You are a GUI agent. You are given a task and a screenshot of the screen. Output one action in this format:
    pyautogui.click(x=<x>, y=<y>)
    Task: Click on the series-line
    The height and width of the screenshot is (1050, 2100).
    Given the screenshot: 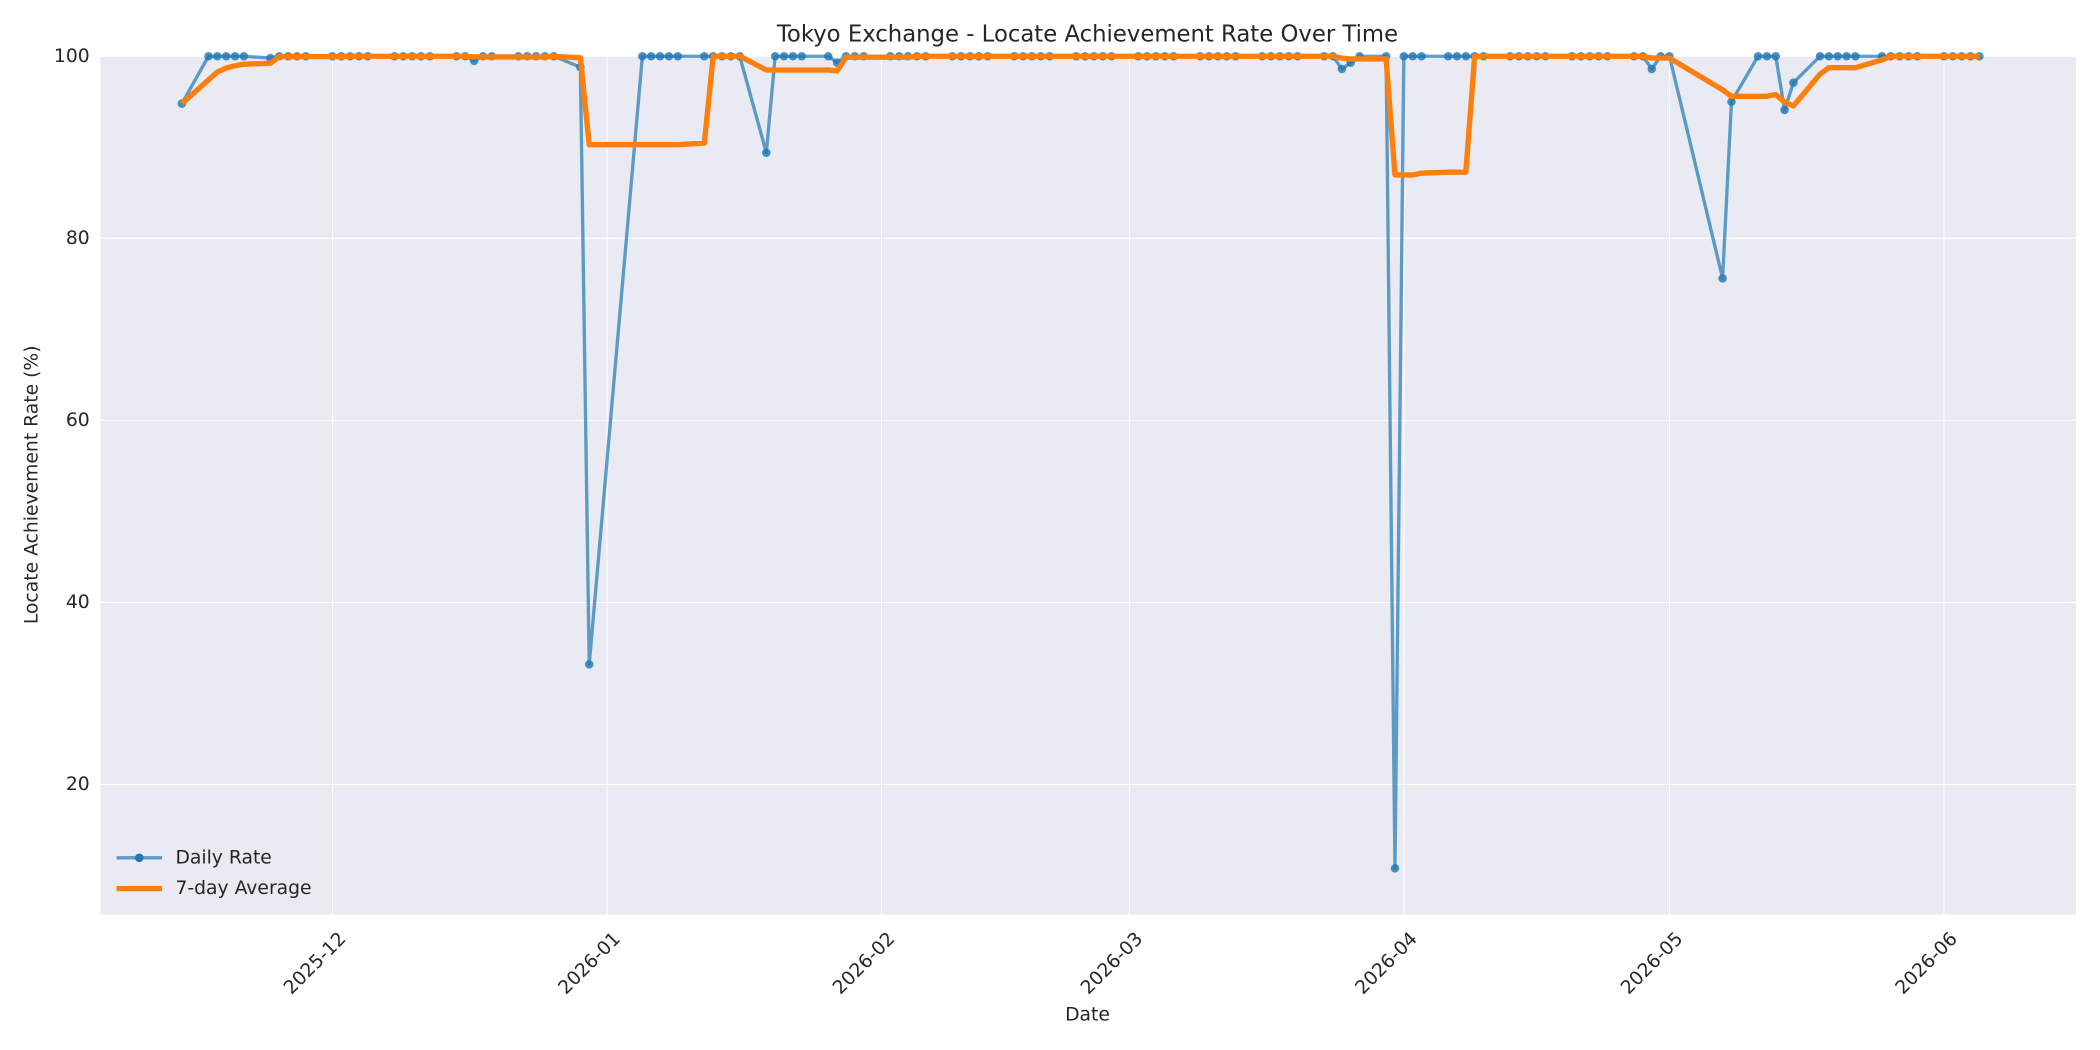 What is the action you would take?
    pyautogui.click(x=1080, y=115)
    